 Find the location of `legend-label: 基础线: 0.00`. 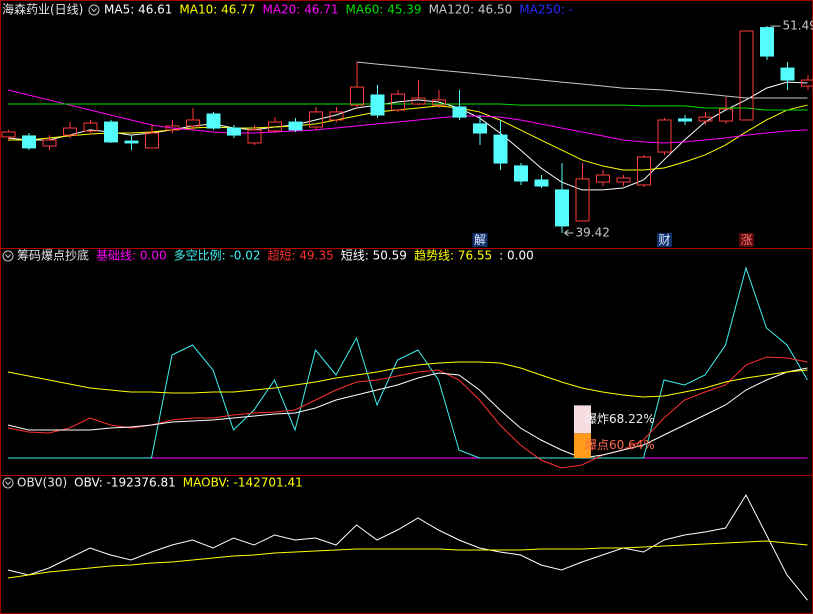

legend-label: 基础线: 0.00 is located at coordinates (131, 256).